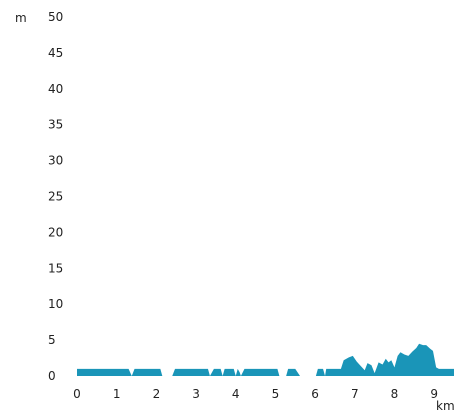  I want to click on y-tick-label: 45, so click(55, 53).